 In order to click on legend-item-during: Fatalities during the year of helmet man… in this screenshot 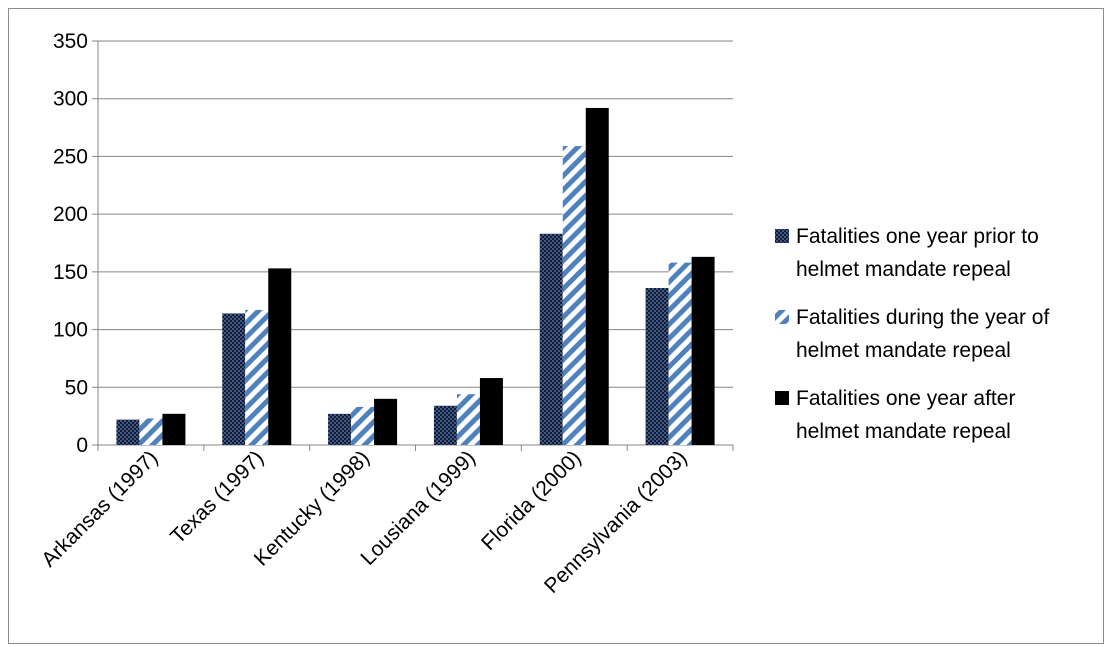, I will do `click(912, 334)`.